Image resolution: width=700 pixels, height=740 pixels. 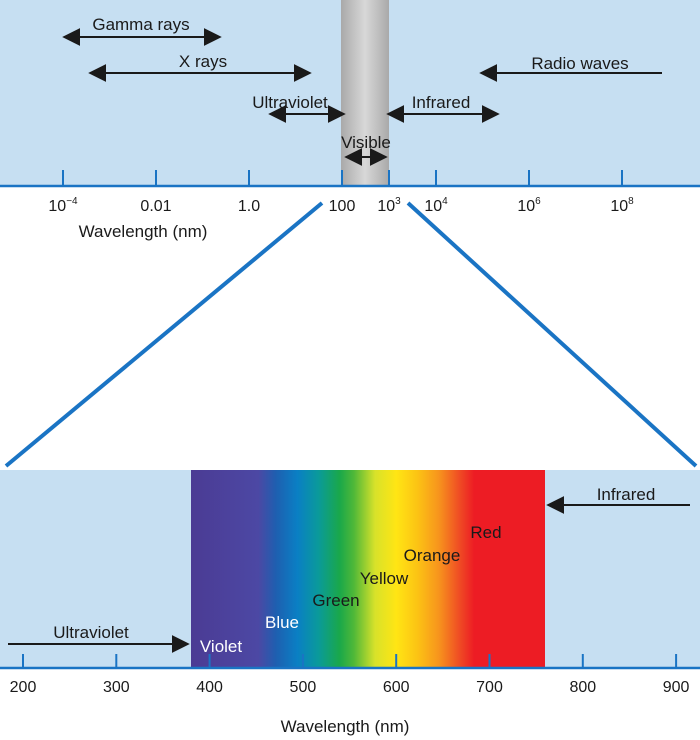 I want to click on top-tick-label: 0.01, so click(x=155, y=206).